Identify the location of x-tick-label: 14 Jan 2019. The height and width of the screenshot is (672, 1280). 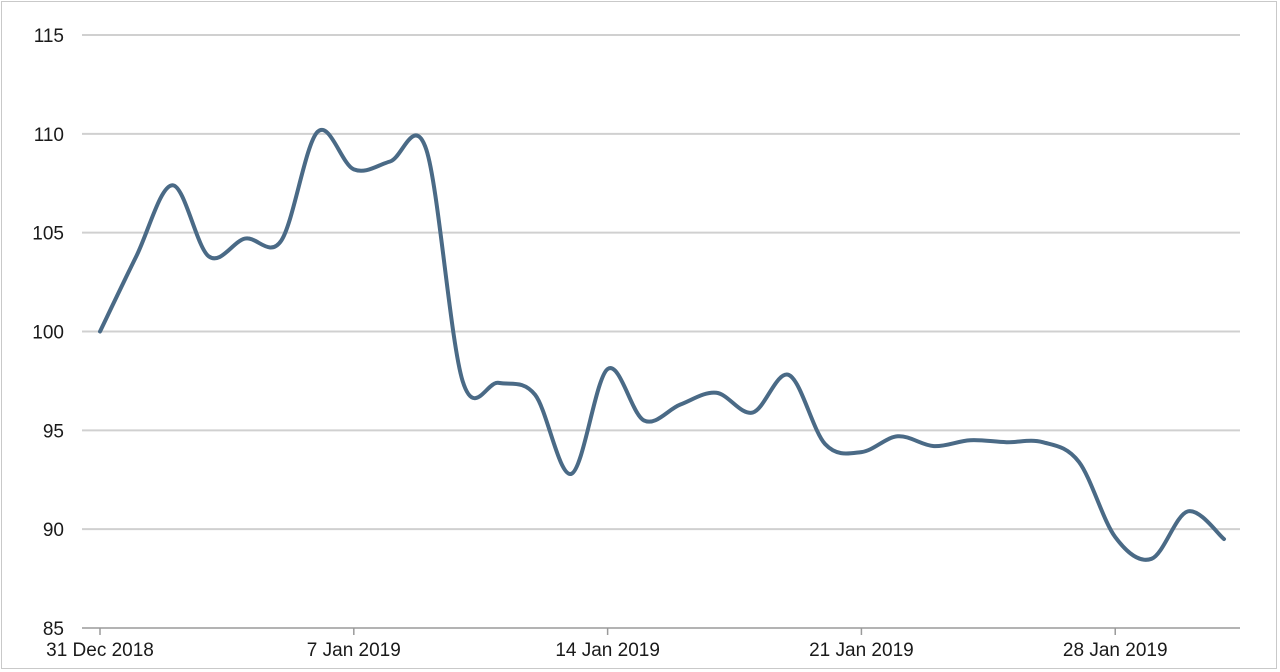
(607, 650).